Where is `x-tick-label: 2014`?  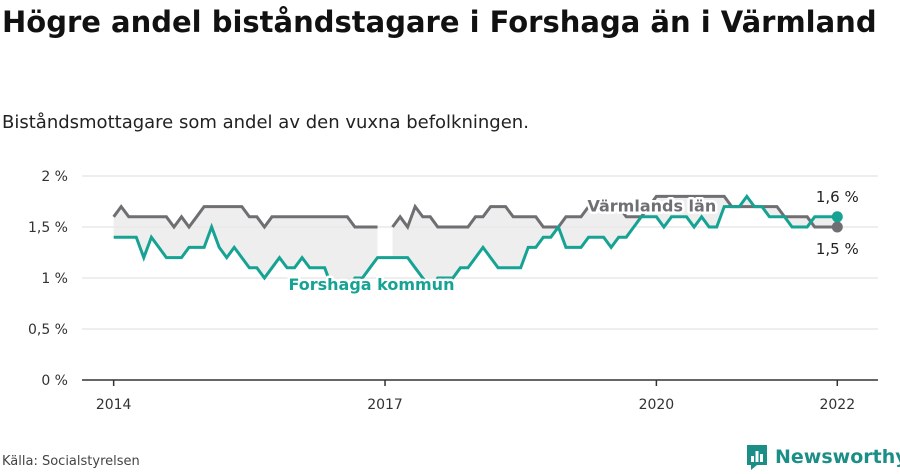
x-tick-label: 2014 is located at coordinates (114, 405).